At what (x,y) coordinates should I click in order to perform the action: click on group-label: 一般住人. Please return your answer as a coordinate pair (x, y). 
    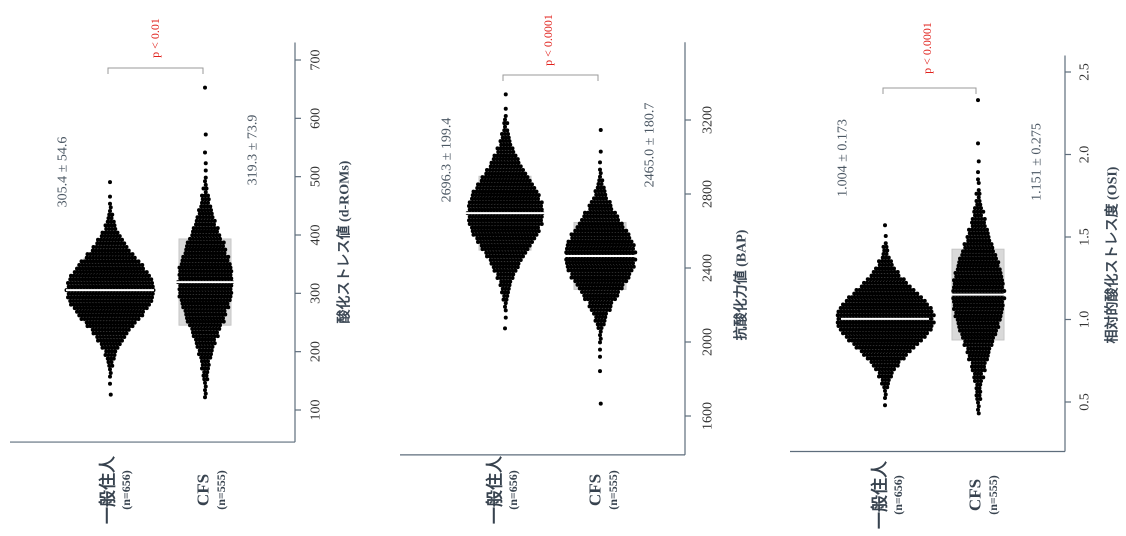
    Looking at the image, I should click on (880, 494).